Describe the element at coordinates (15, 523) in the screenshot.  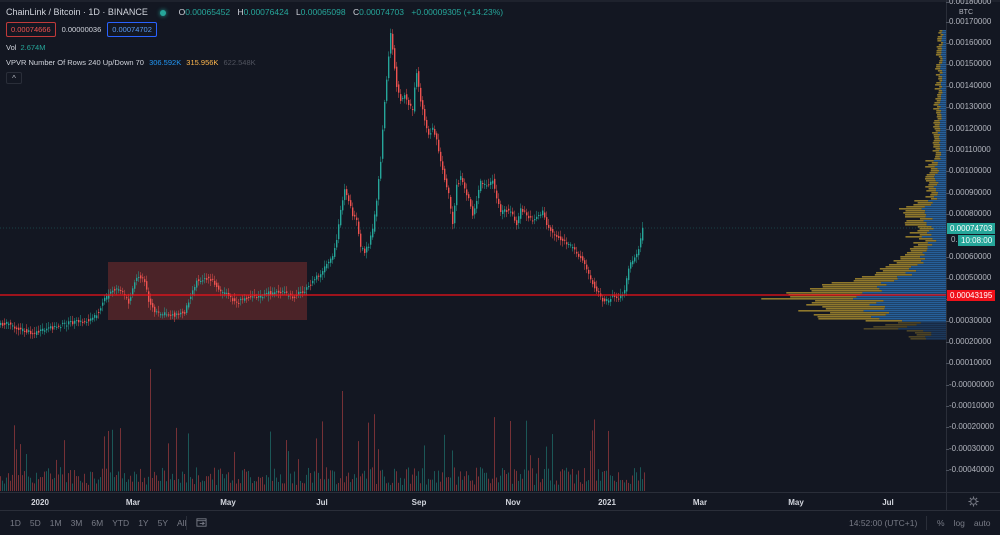
I see `range-button-1d: 1D` at that location.